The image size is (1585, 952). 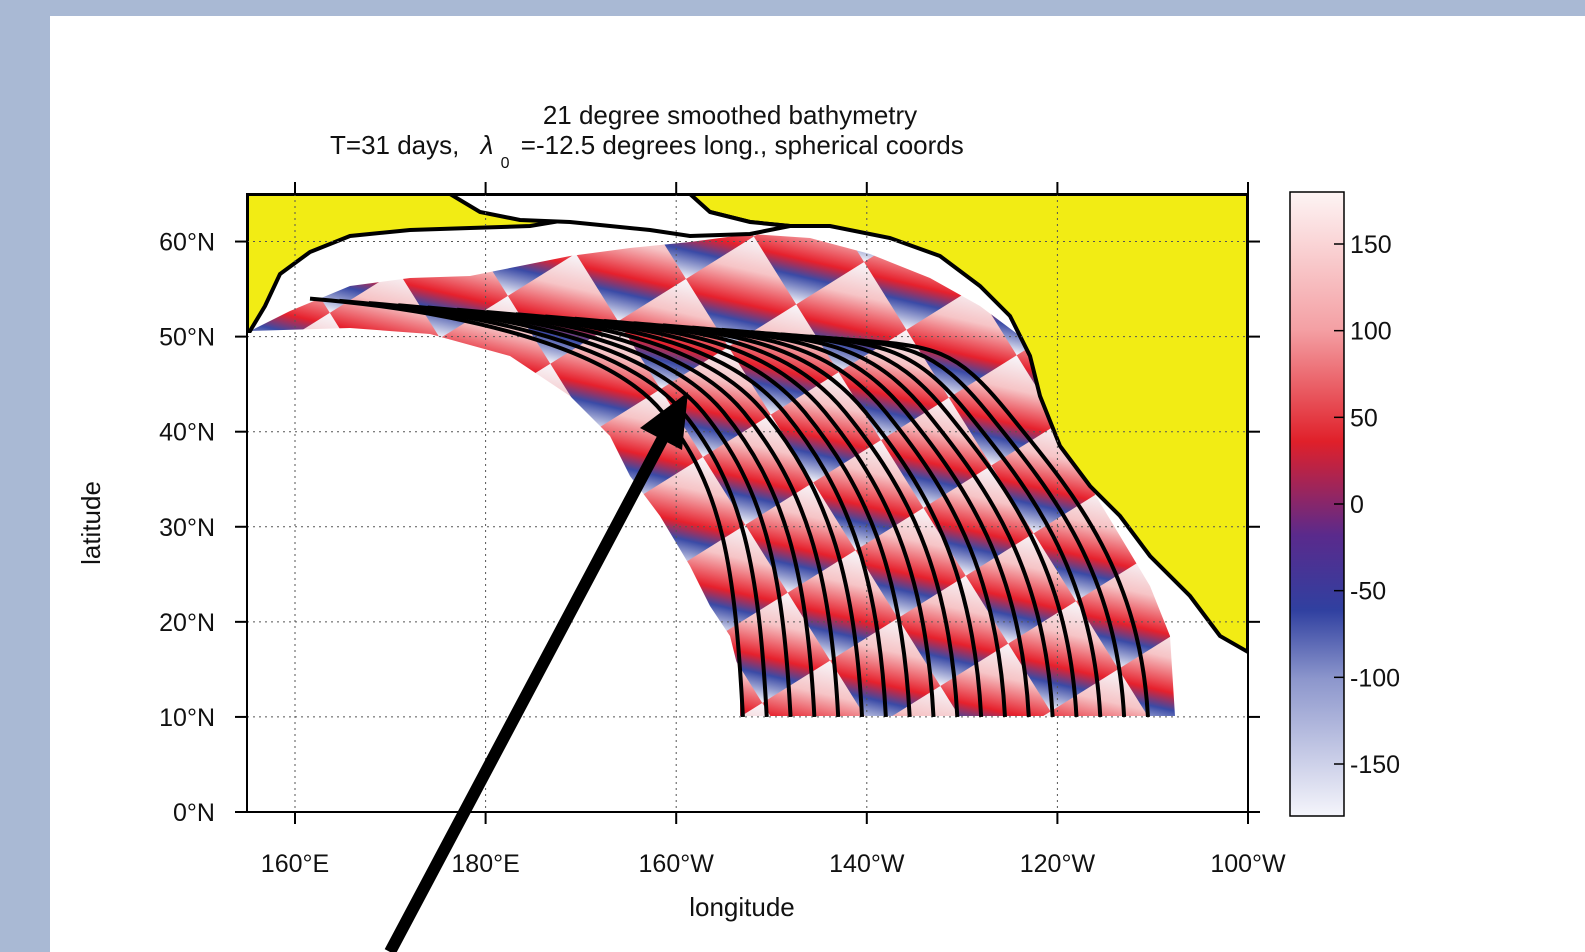 I want to click on x-axis-label: longitude, so click(x=742, y=907).